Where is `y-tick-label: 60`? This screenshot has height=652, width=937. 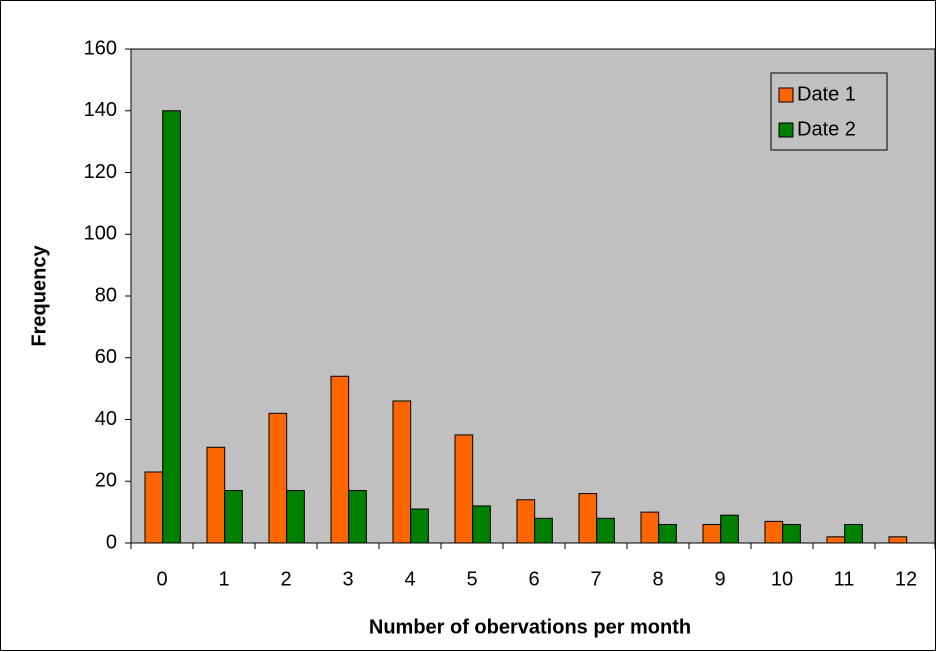
y-tick-label: 60 is located at coordinates (106, 357).